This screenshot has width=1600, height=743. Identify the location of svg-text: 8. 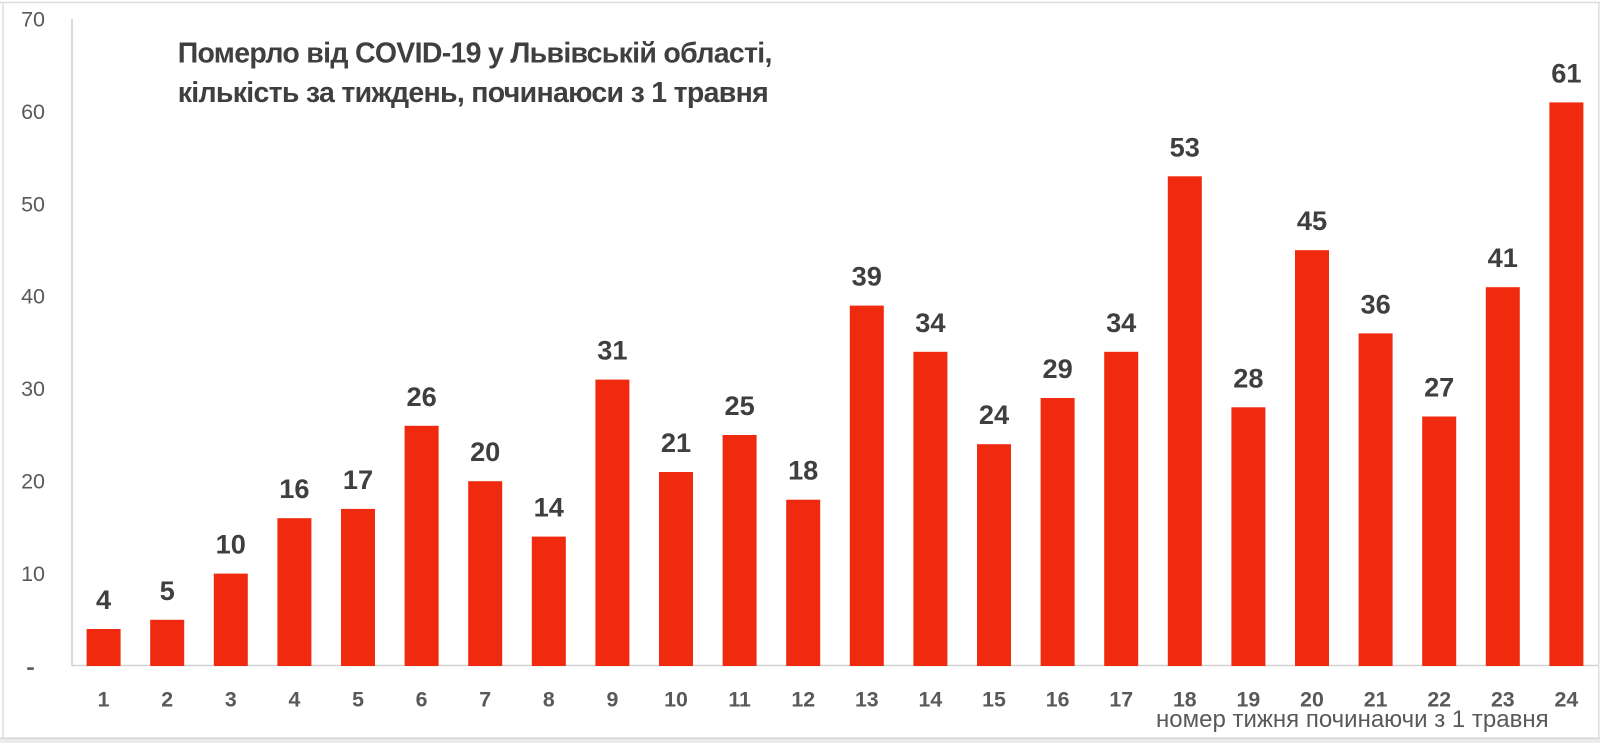
(549, 699).